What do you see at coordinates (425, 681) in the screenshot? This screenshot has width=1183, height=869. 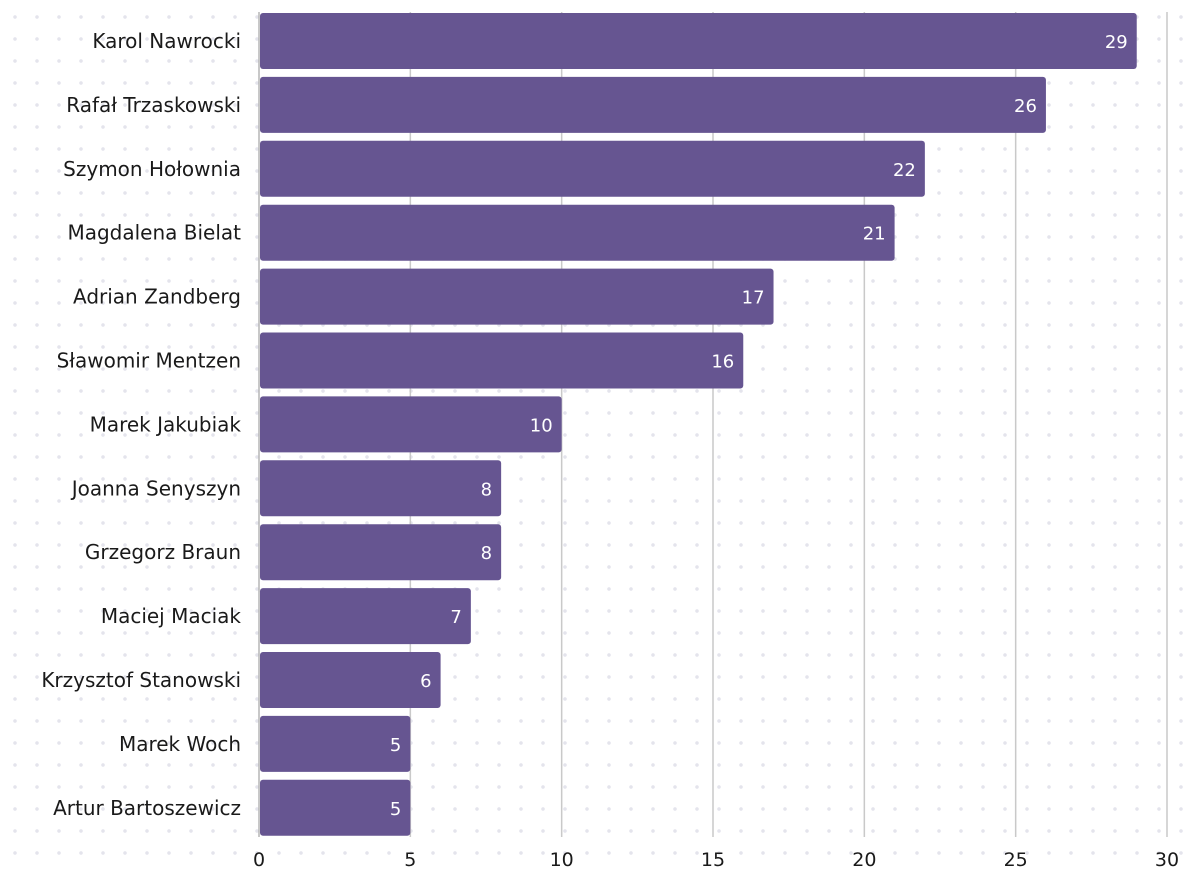 I see `value-label-10: 6` at bounding box center [425, 681].